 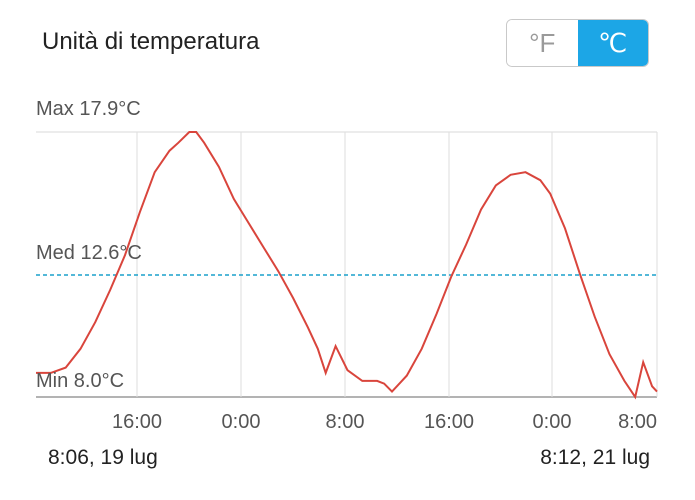 I want to click on page-title: Unità di temperatura, so click(x=151, y=41).